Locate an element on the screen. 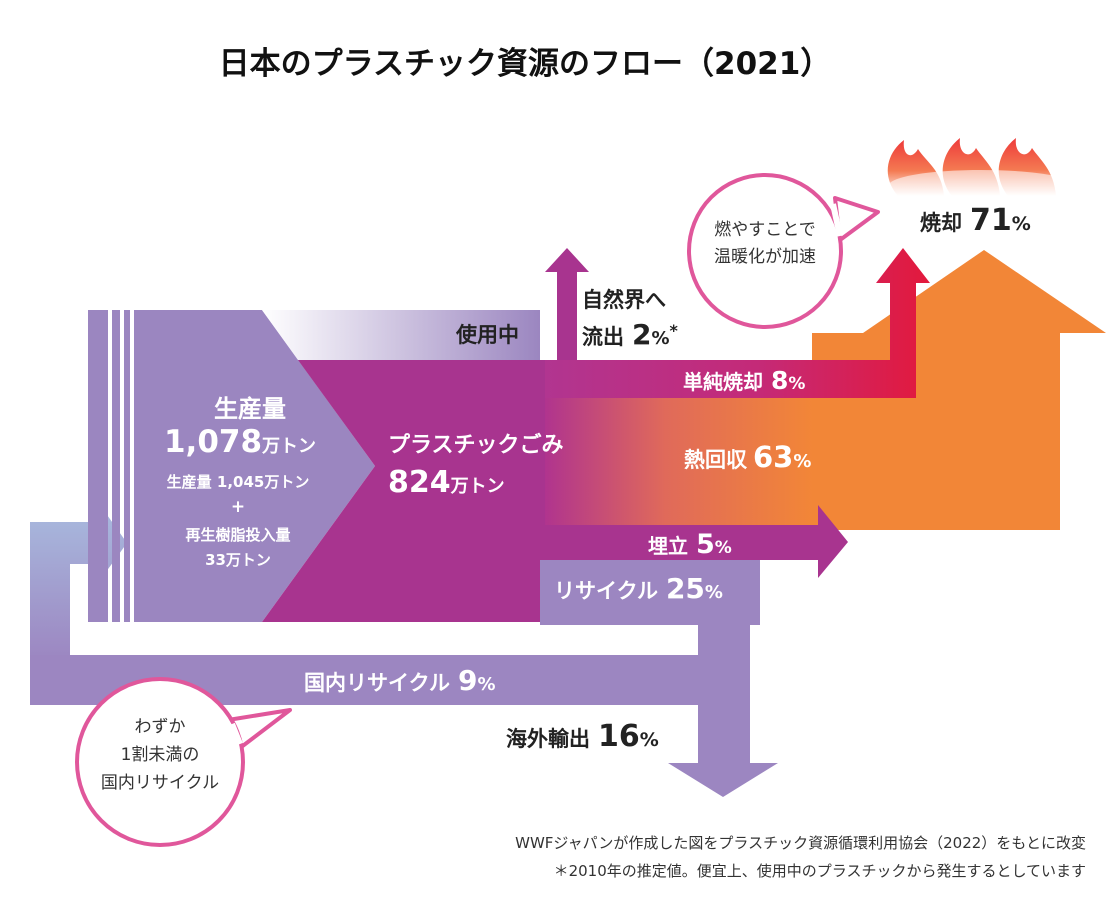  domestic-recycle-label: 国内リサイクル is located at coordinates (377, 683).